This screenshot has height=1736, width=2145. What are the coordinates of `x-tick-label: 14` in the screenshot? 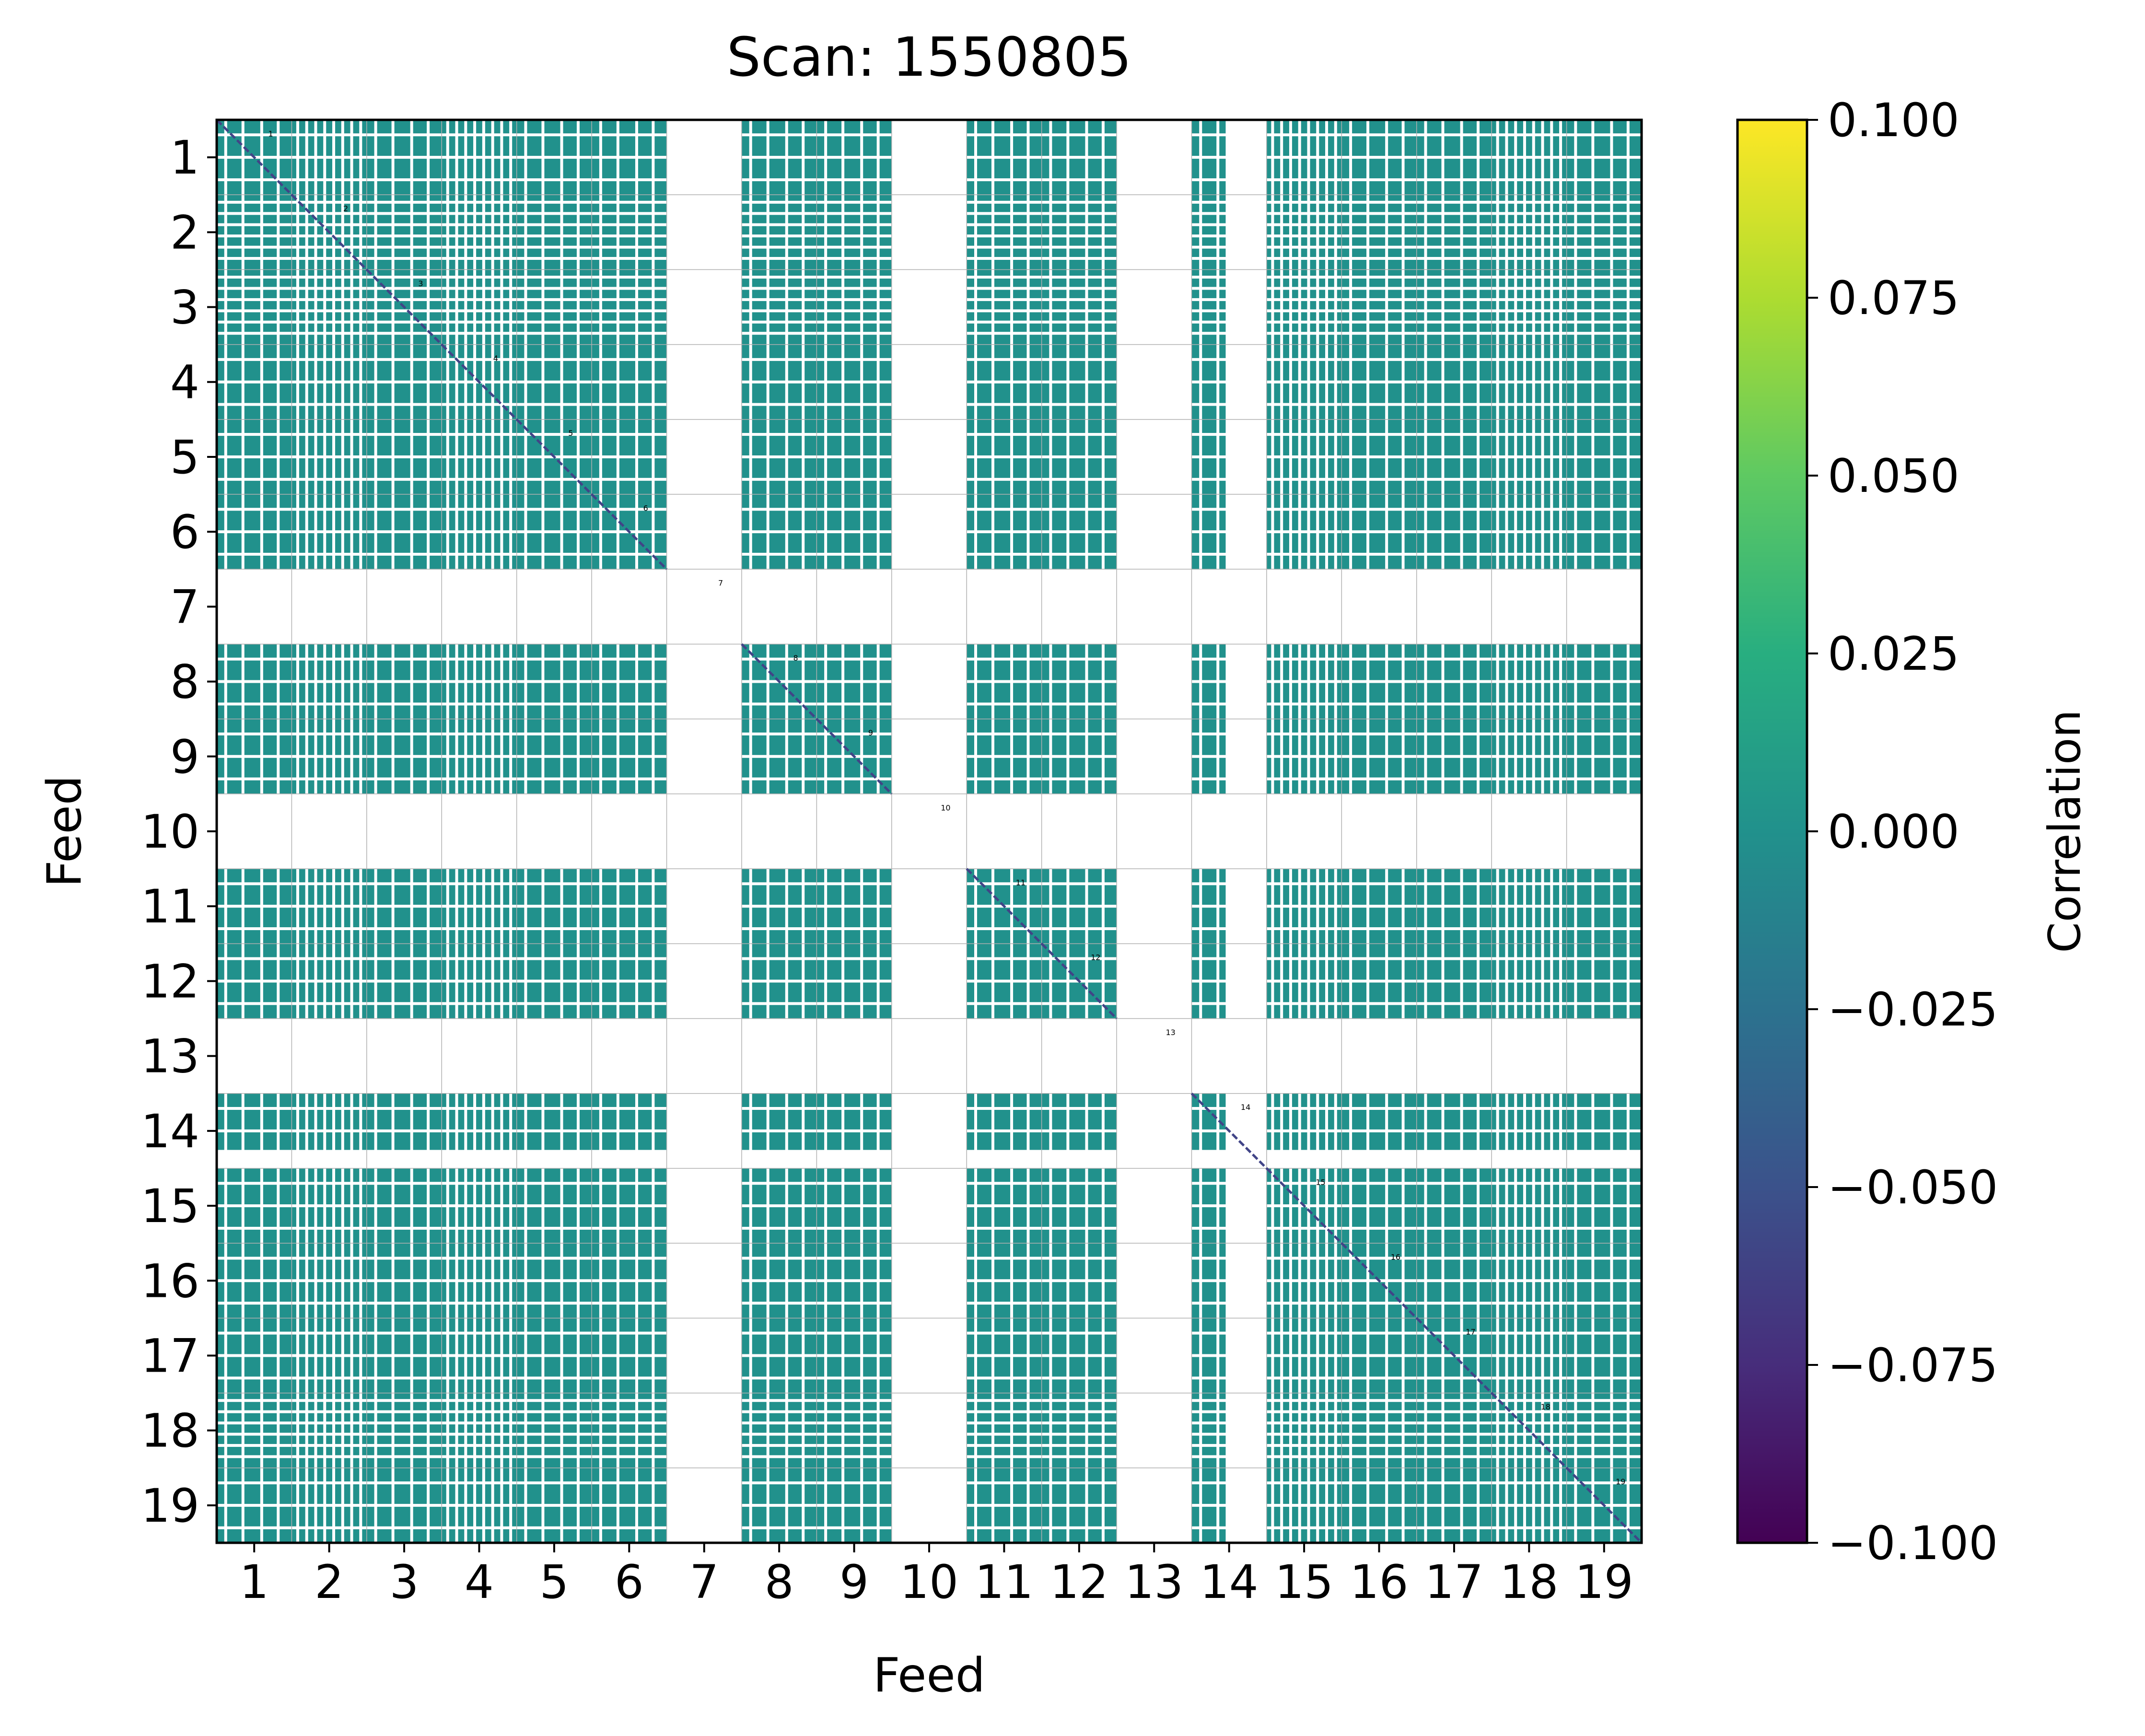 It's located at (1229, 1582).